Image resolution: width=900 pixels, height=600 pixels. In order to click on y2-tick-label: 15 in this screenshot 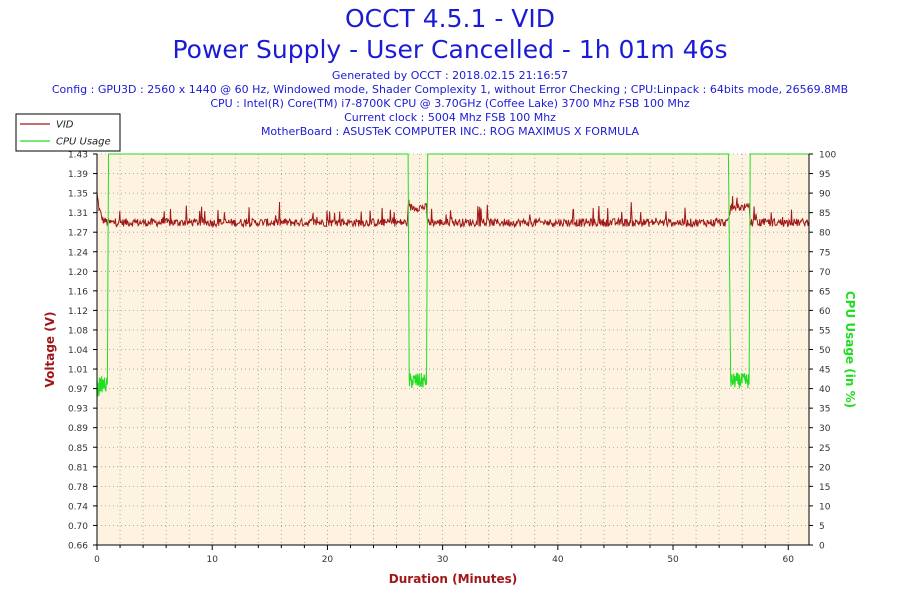, I will do `click(824, 488)`.